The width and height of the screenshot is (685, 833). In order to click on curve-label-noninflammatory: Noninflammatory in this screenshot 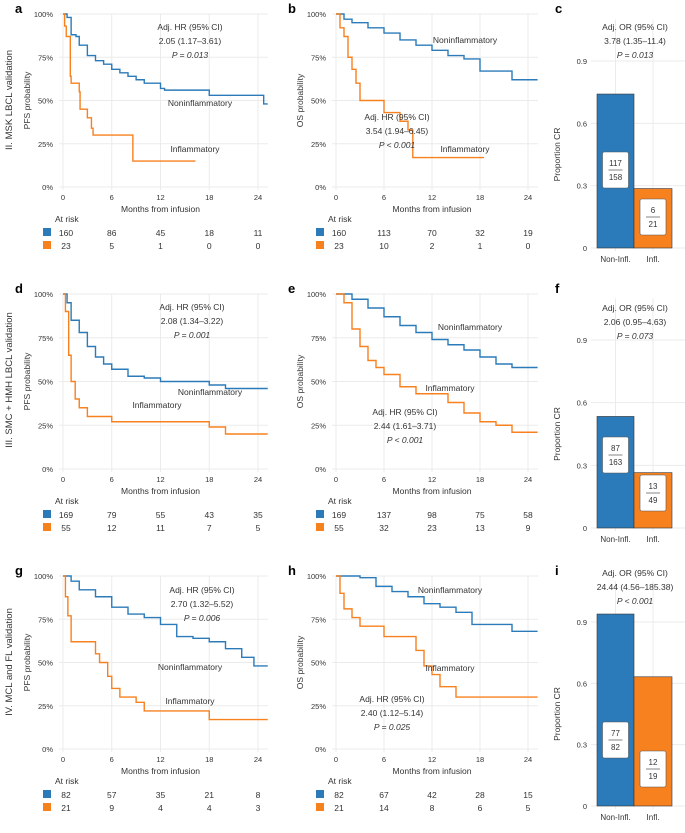, I will do `click(200, 103)`.